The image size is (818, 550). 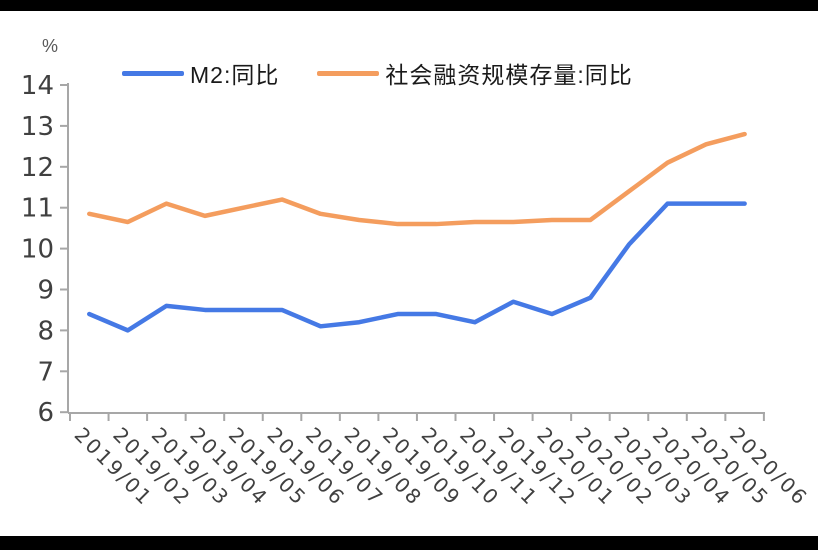 What do you see at coordinates (50, 46) in the screenshot?
I see `y-axis-unit-label: %` at bounding box center [50, 46].